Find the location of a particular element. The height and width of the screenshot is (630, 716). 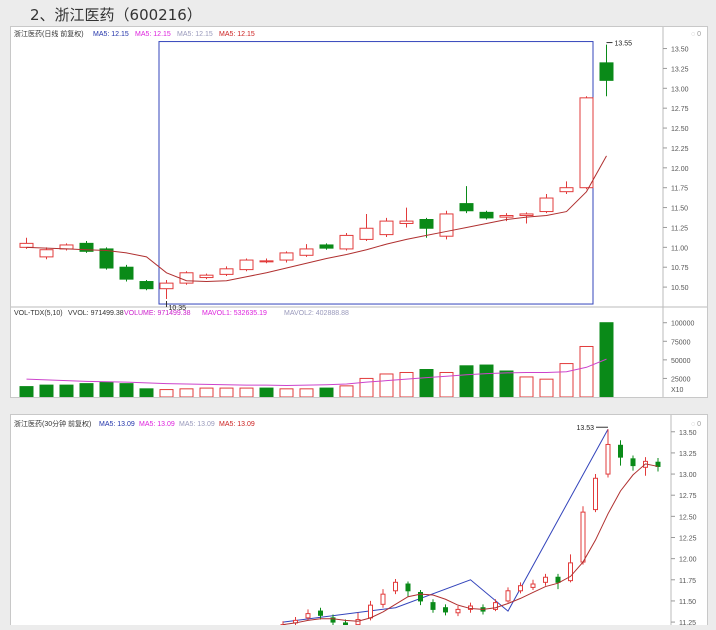

volume-legend-label: VOLUME: 971499.38 is located at coordinates (157, 313).